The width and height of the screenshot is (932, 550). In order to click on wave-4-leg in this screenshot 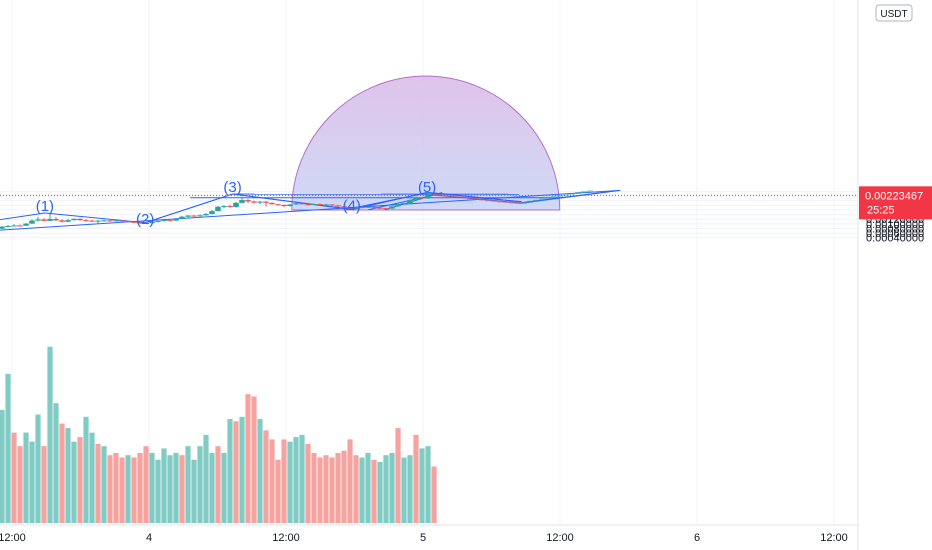, I will do `click(292, 201)`.